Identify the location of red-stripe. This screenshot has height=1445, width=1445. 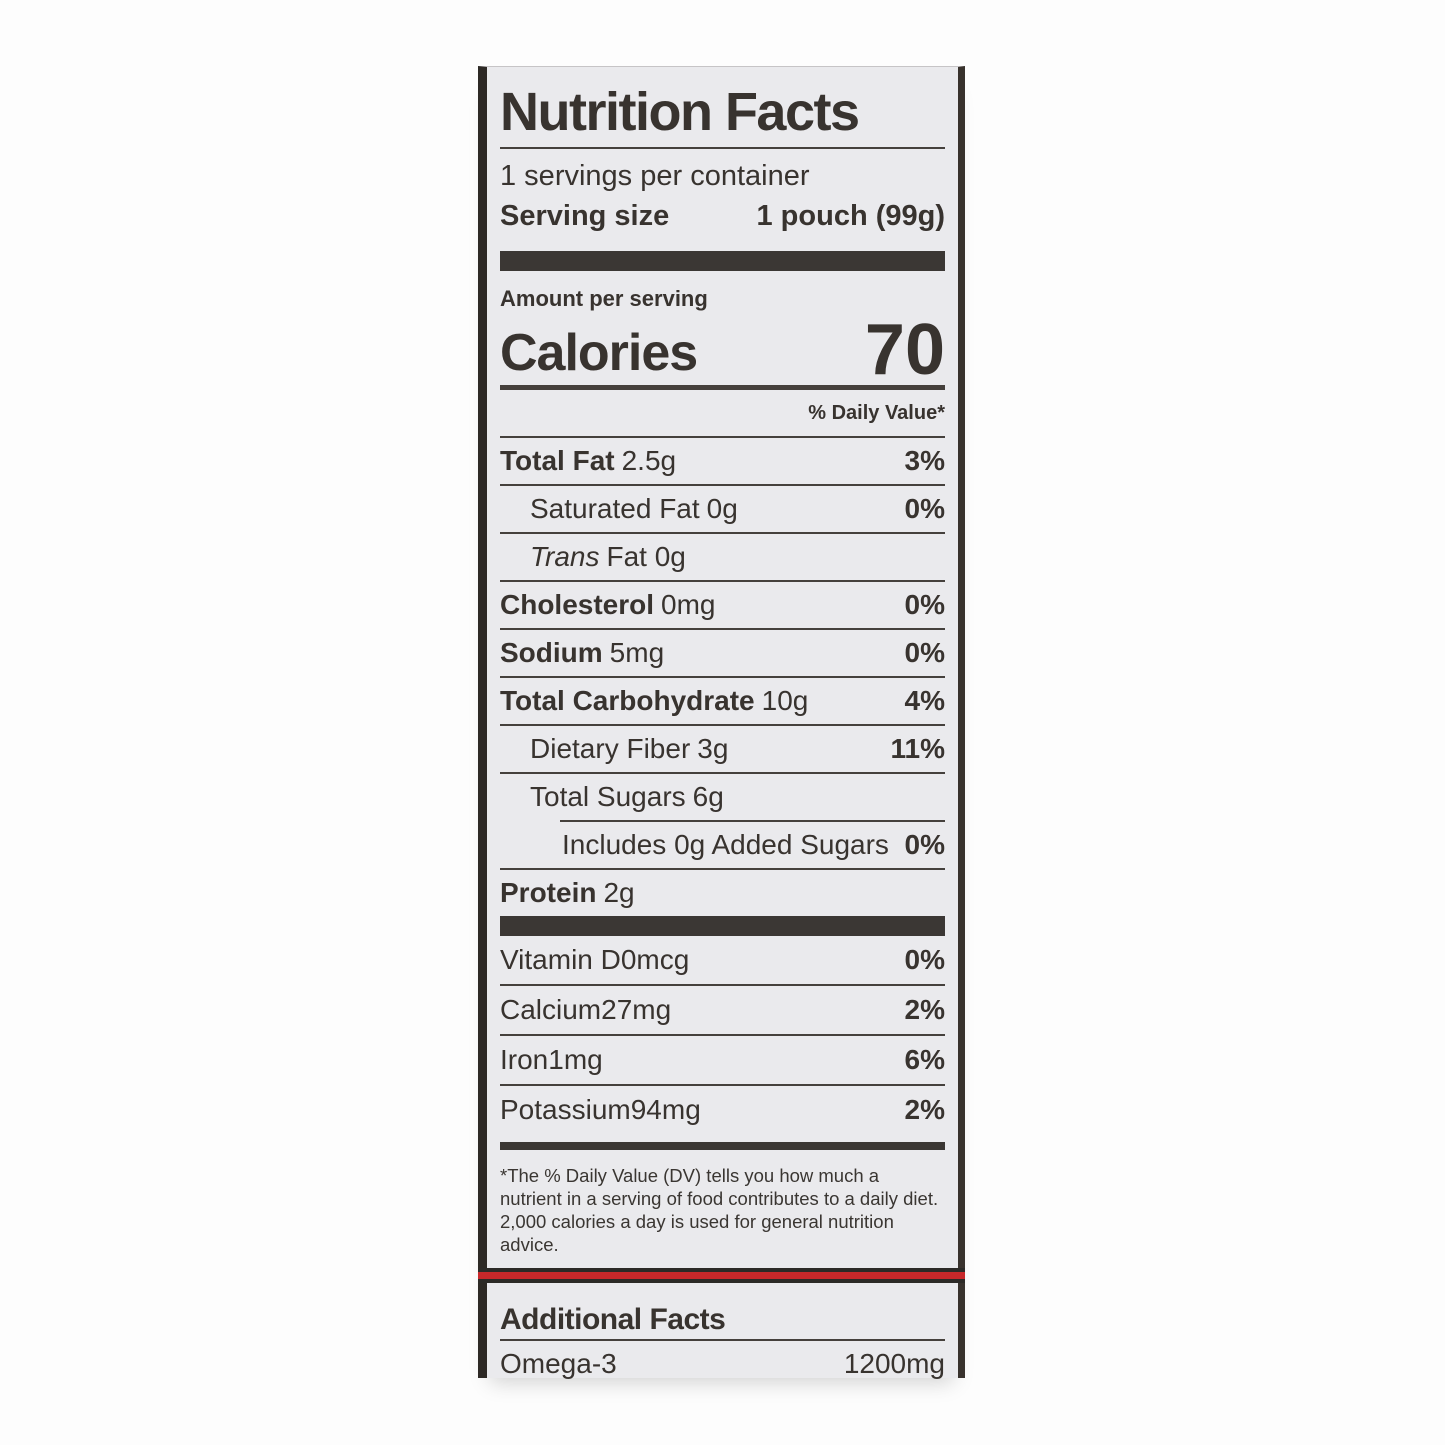
(721, 1275).